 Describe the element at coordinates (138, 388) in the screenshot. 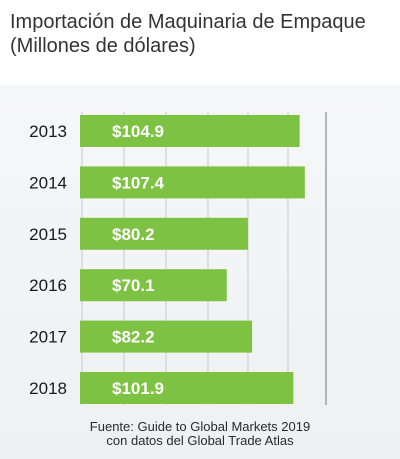

I see `data-label-2018: $101.9` at that location.